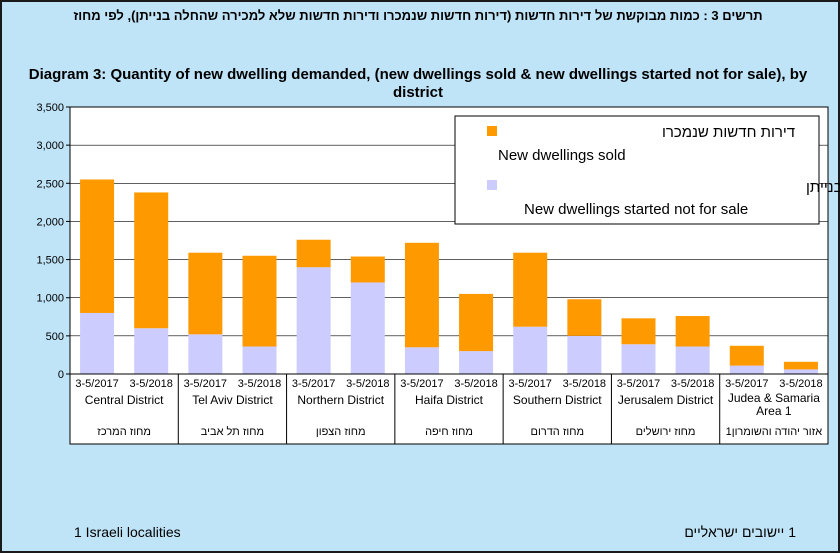 Image resolution: width=840 pixels, height=553 pixels. I want to click on y-tick-label: 1,500, so click(50, 261).